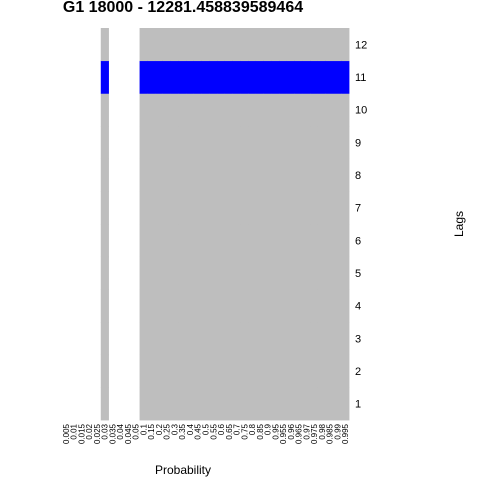 This screenshot has height=480, width=480. I want to click on y-tick-label: 12, so click(361, 45).